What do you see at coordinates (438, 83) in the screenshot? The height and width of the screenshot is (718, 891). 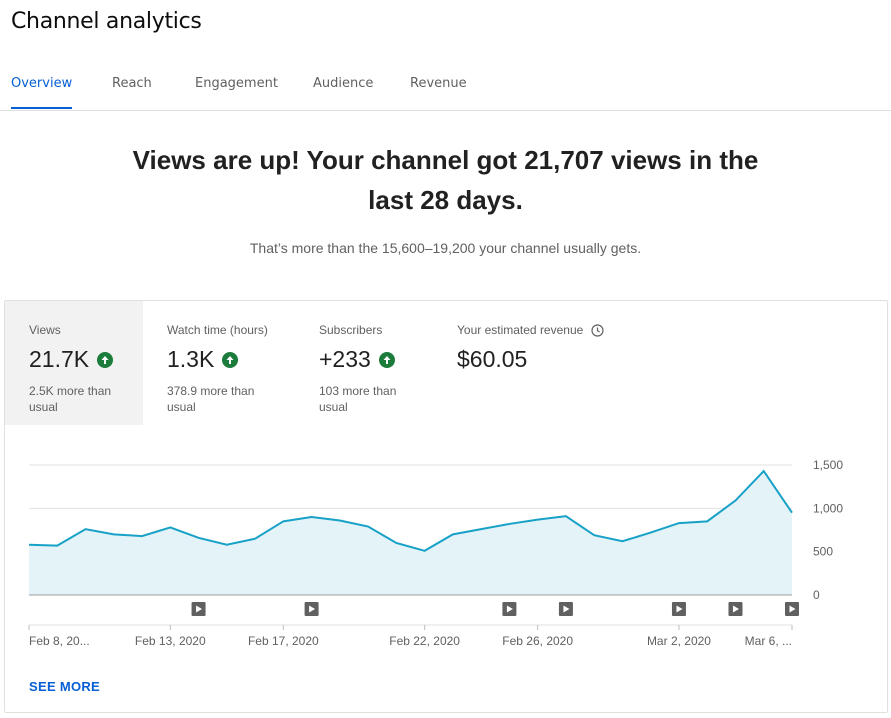 I see `tab-revenue: Revenue` at bounding box center [438, 83].